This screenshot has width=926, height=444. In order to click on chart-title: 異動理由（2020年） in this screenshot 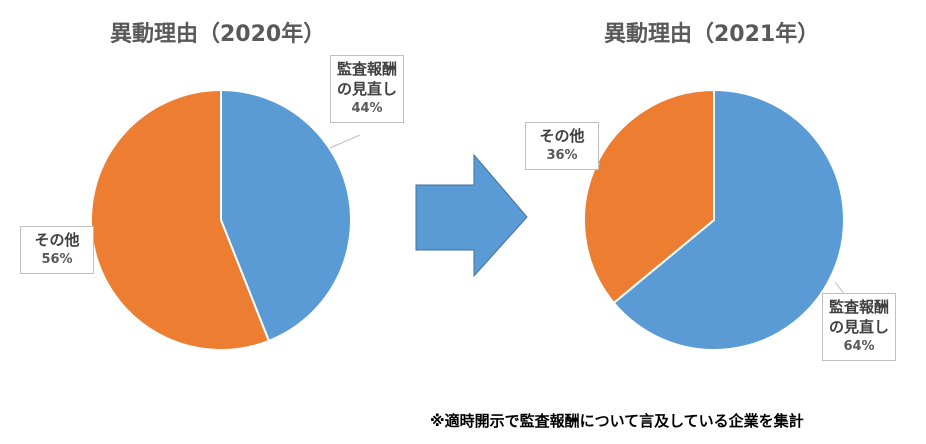, I will do `click(218, 34)`.